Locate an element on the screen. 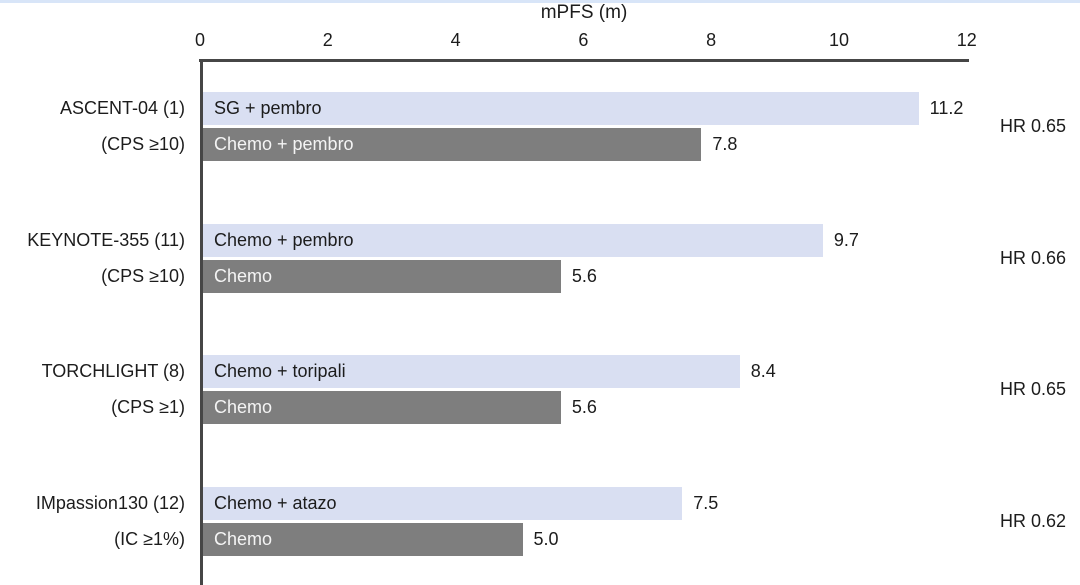 The width and height of the screenshot is (1080, 585). top-border-strip is located at coordinates (540, 1).